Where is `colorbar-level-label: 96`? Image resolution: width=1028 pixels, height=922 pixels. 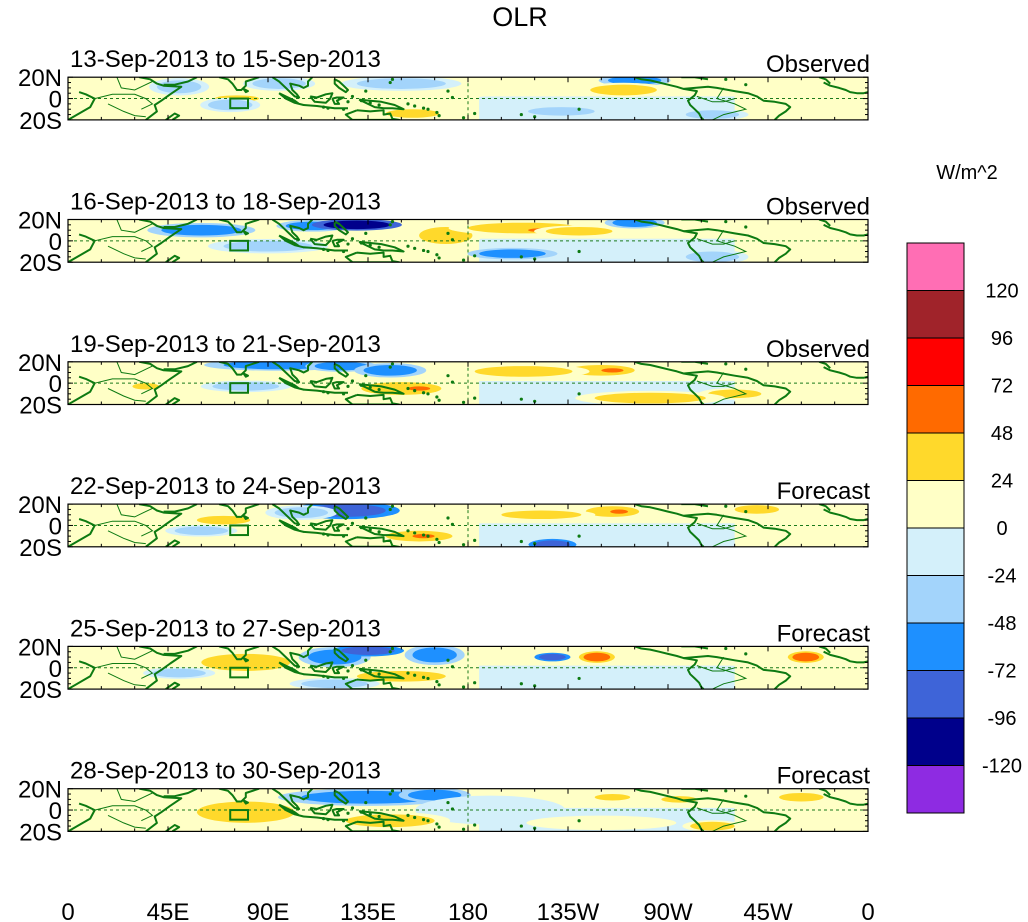
colorbar-level-label: 96 is located at coordinates (1002, 339).